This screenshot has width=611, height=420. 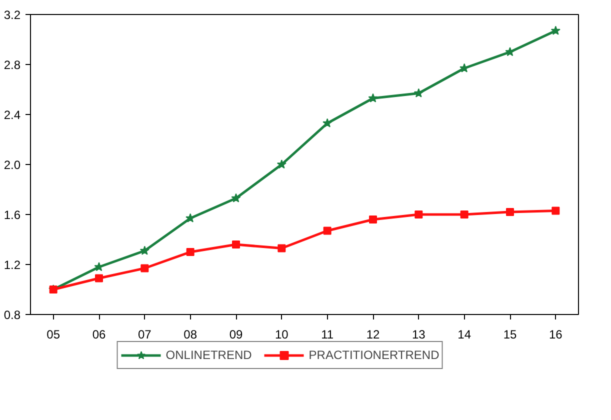 What do you see at coordinates (465, 335) in the screenshot?
I see `x-tick-label: 14` at bounding box center [465, 335].